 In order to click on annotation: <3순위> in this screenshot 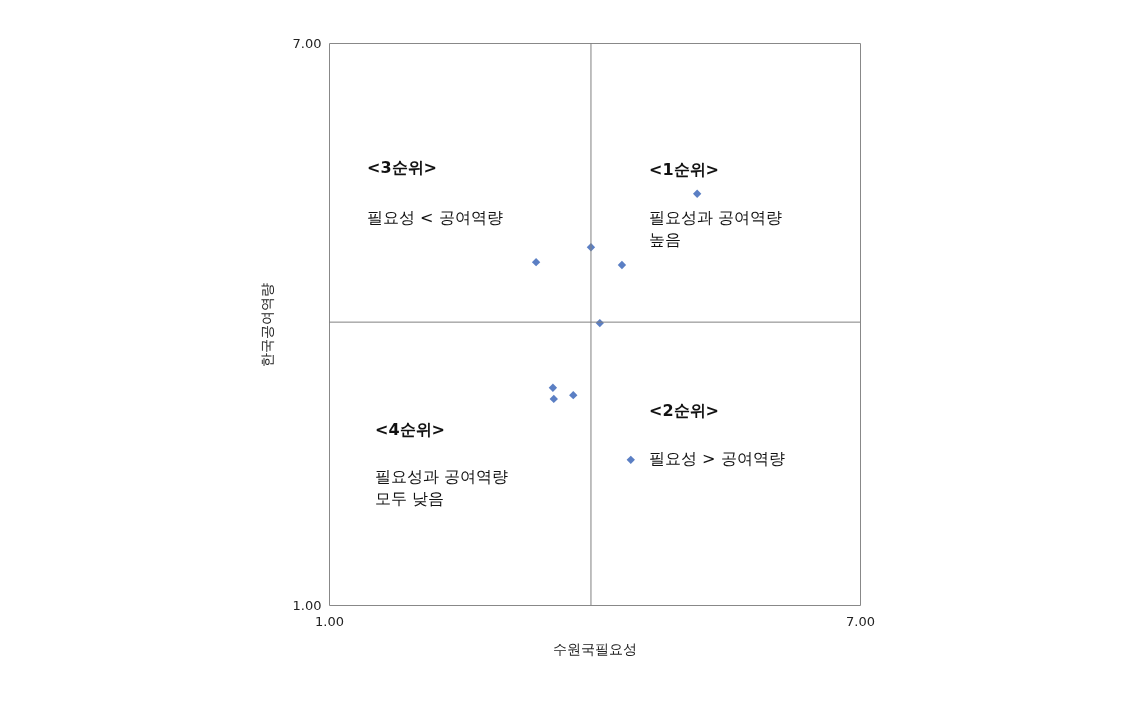, I will do `click(402, 167)`.